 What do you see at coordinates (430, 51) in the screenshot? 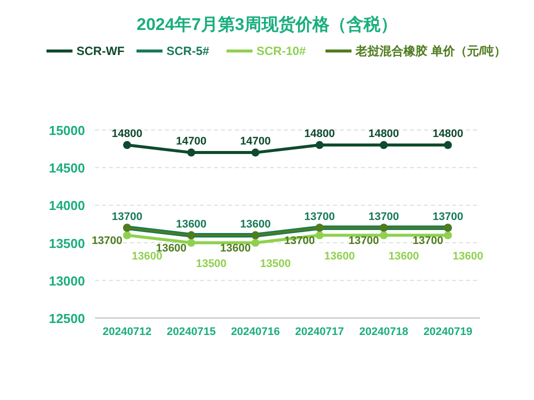
I see `legend-label: 老挝混合橡胶 单价（元/吨）` at bounding box center [430, 51].